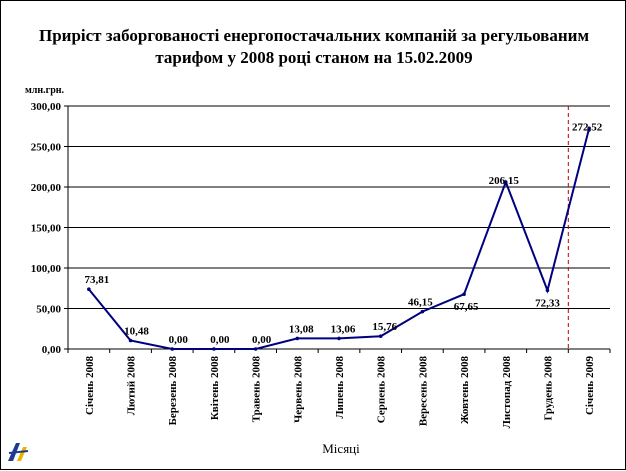 The width and height of the screenshot is (626, 471). What do you see at coordinates (384, 327) in the screenshot?
I see `data-label: 15,76` at bounding box center [384, 327].